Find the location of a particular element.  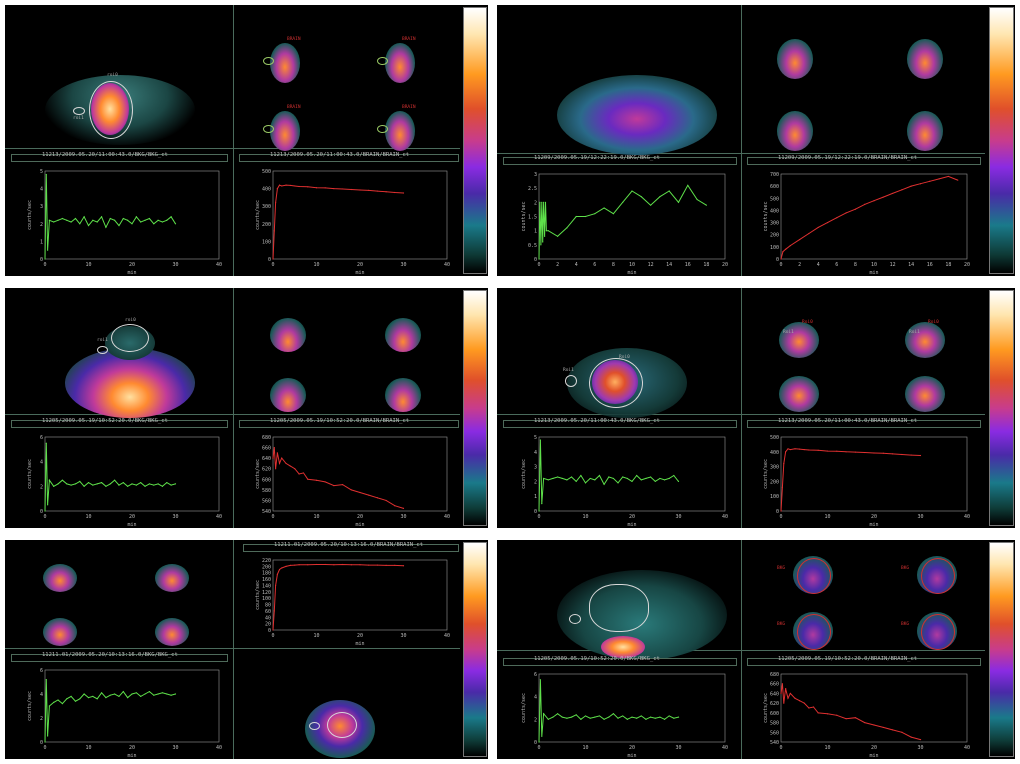

y-tick-label: 3 is located at coordinates (535, 175).